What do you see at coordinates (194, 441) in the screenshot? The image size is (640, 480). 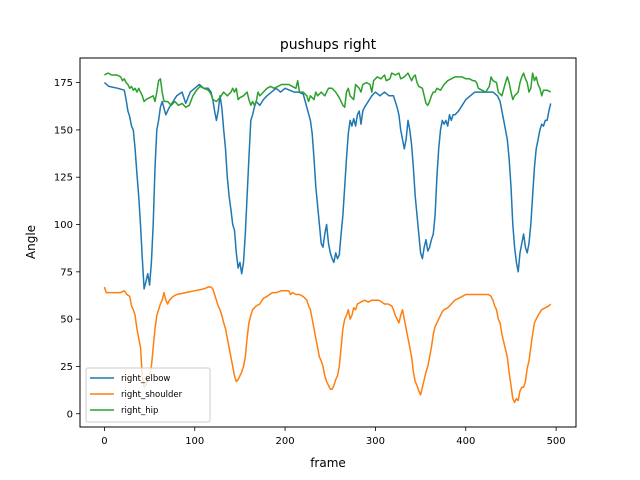 I see `x-tick-label: 100` at bounding box center [194, 441].